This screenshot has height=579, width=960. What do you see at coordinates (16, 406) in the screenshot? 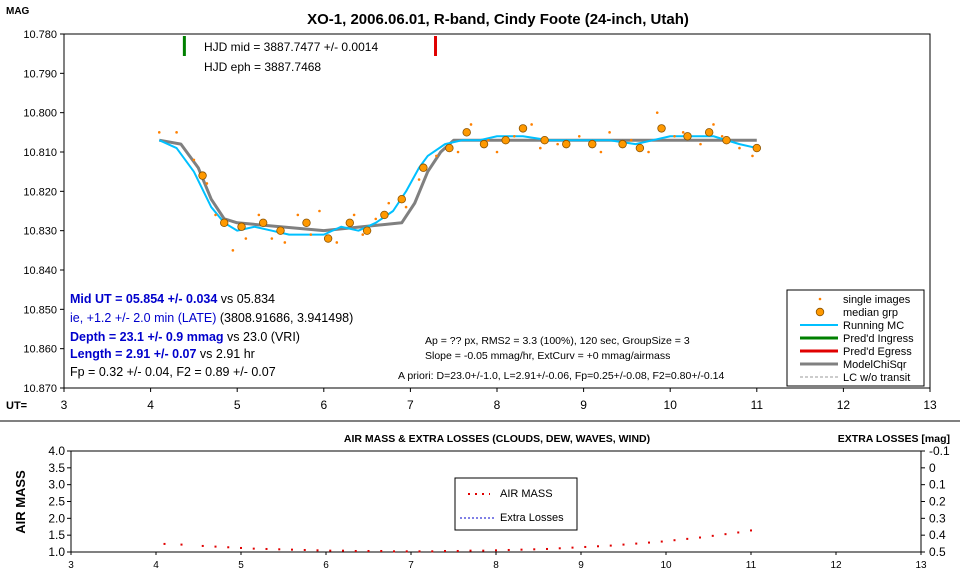
I see `x-axis-label: UT=` at bounding box center [16, 406].